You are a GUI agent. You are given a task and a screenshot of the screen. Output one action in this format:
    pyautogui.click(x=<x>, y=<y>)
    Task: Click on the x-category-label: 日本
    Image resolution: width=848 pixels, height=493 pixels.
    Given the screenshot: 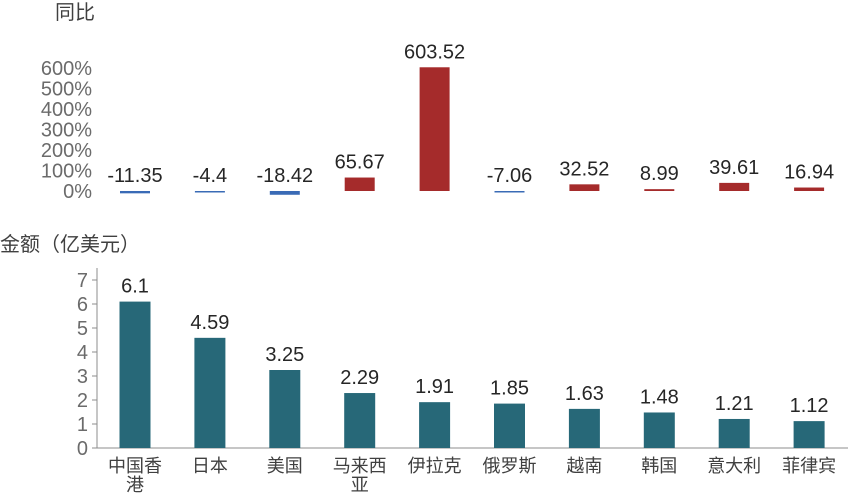 What is the action you would take?
    pyautogui.click(x=210, y=466)
    